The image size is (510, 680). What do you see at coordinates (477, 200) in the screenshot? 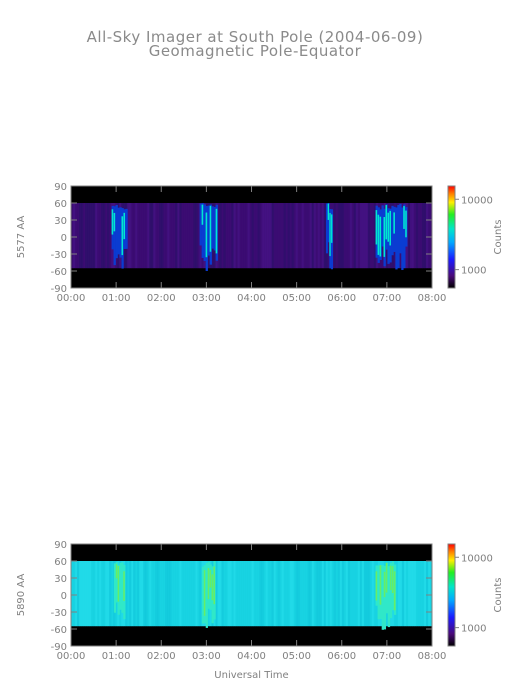
I see `colorbar-tick-label: 10000` at bounding box center [477, 200].